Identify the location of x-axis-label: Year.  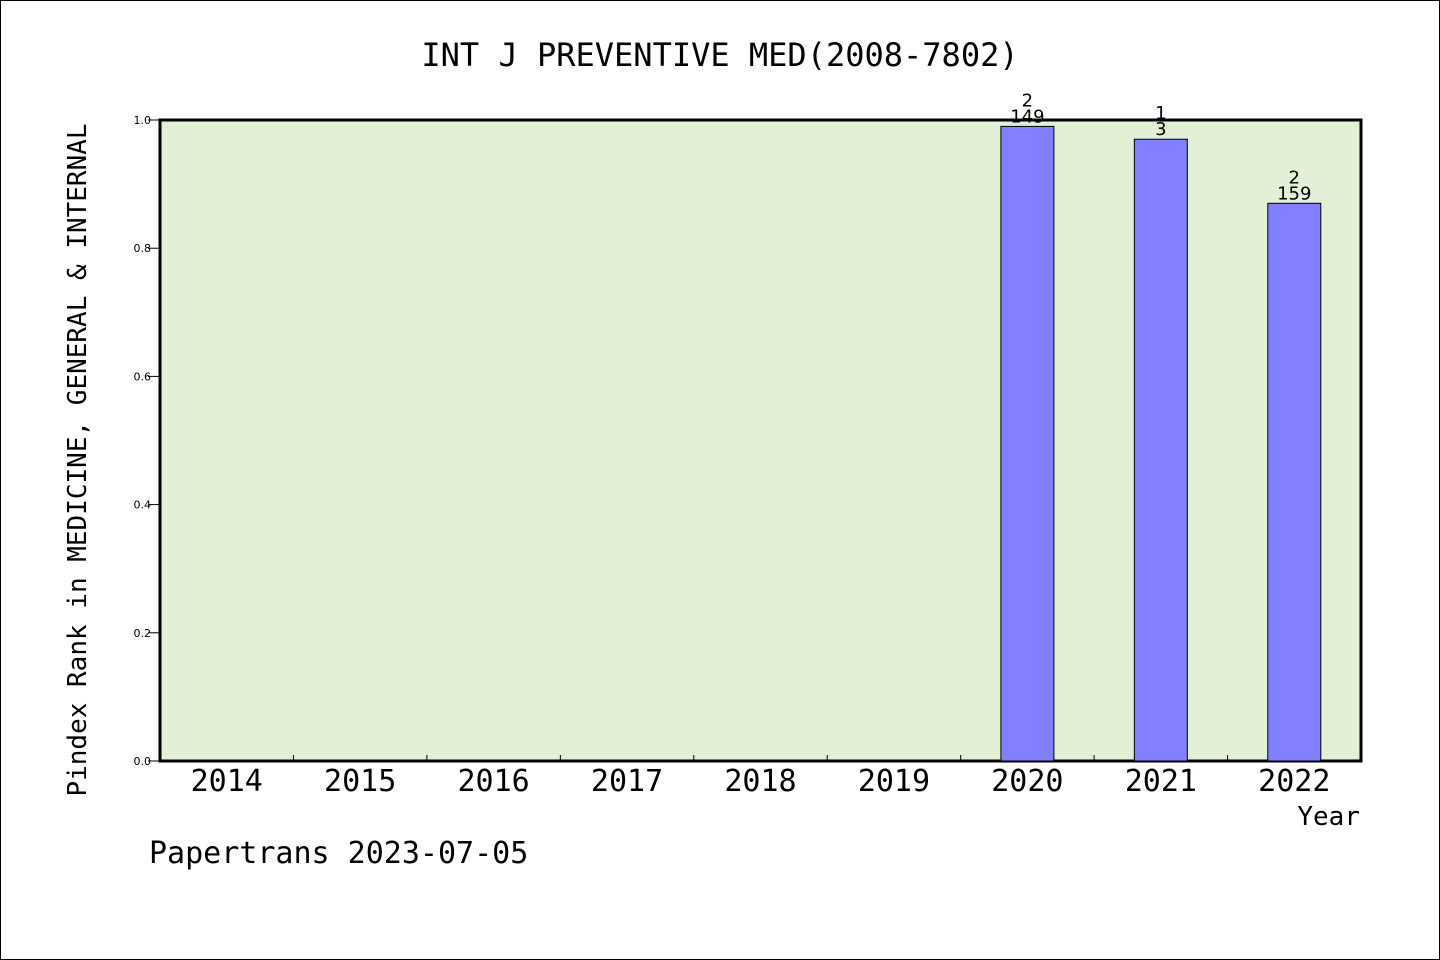
(1328, 817).